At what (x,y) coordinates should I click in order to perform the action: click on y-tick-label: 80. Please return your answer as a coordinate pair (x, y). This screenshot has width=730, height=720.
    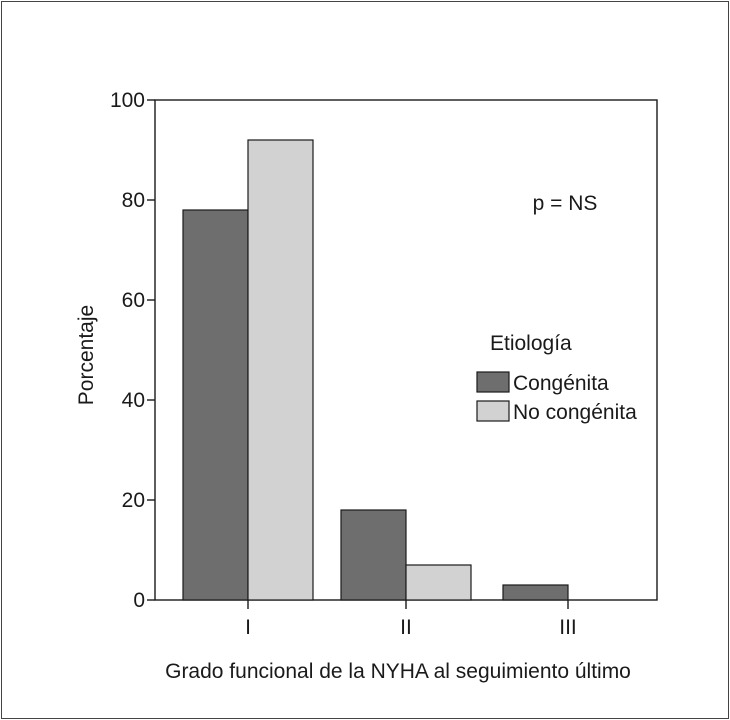
    Looking at the image, I should click on (133, 200).